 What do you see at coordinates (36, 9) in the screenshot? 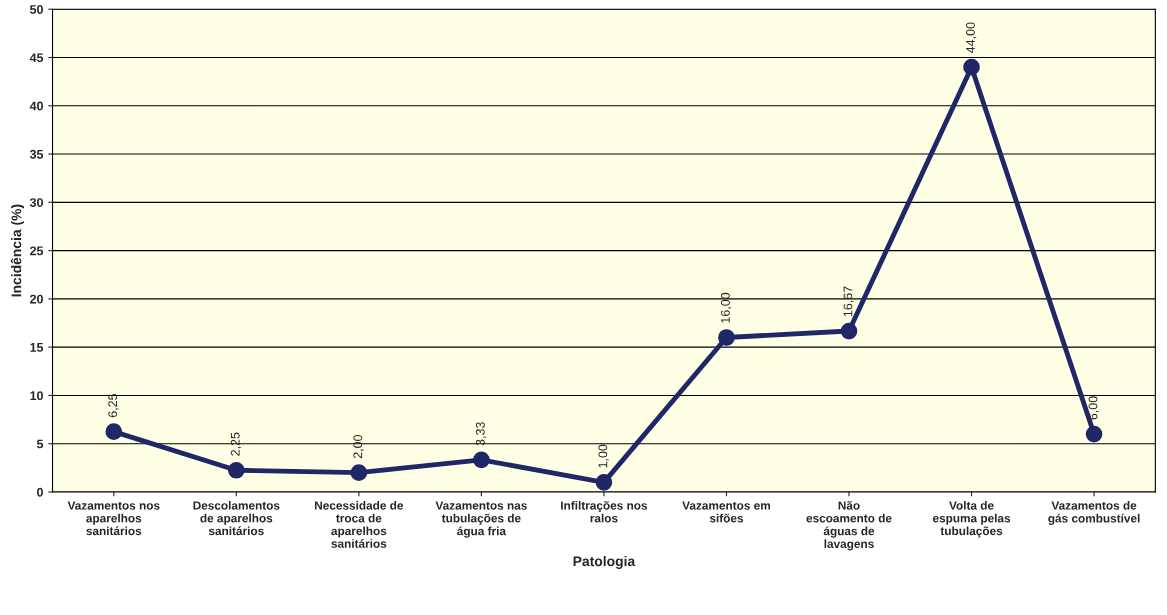
I see `y-tick-label: 50` at bounding box center [36, 9].